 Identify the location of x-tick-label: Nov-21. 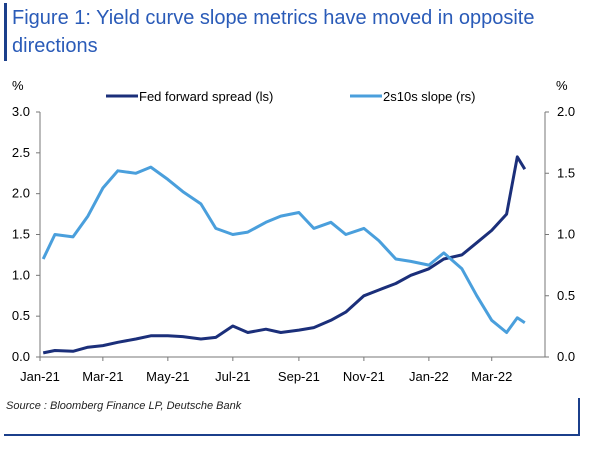
(364, 376).